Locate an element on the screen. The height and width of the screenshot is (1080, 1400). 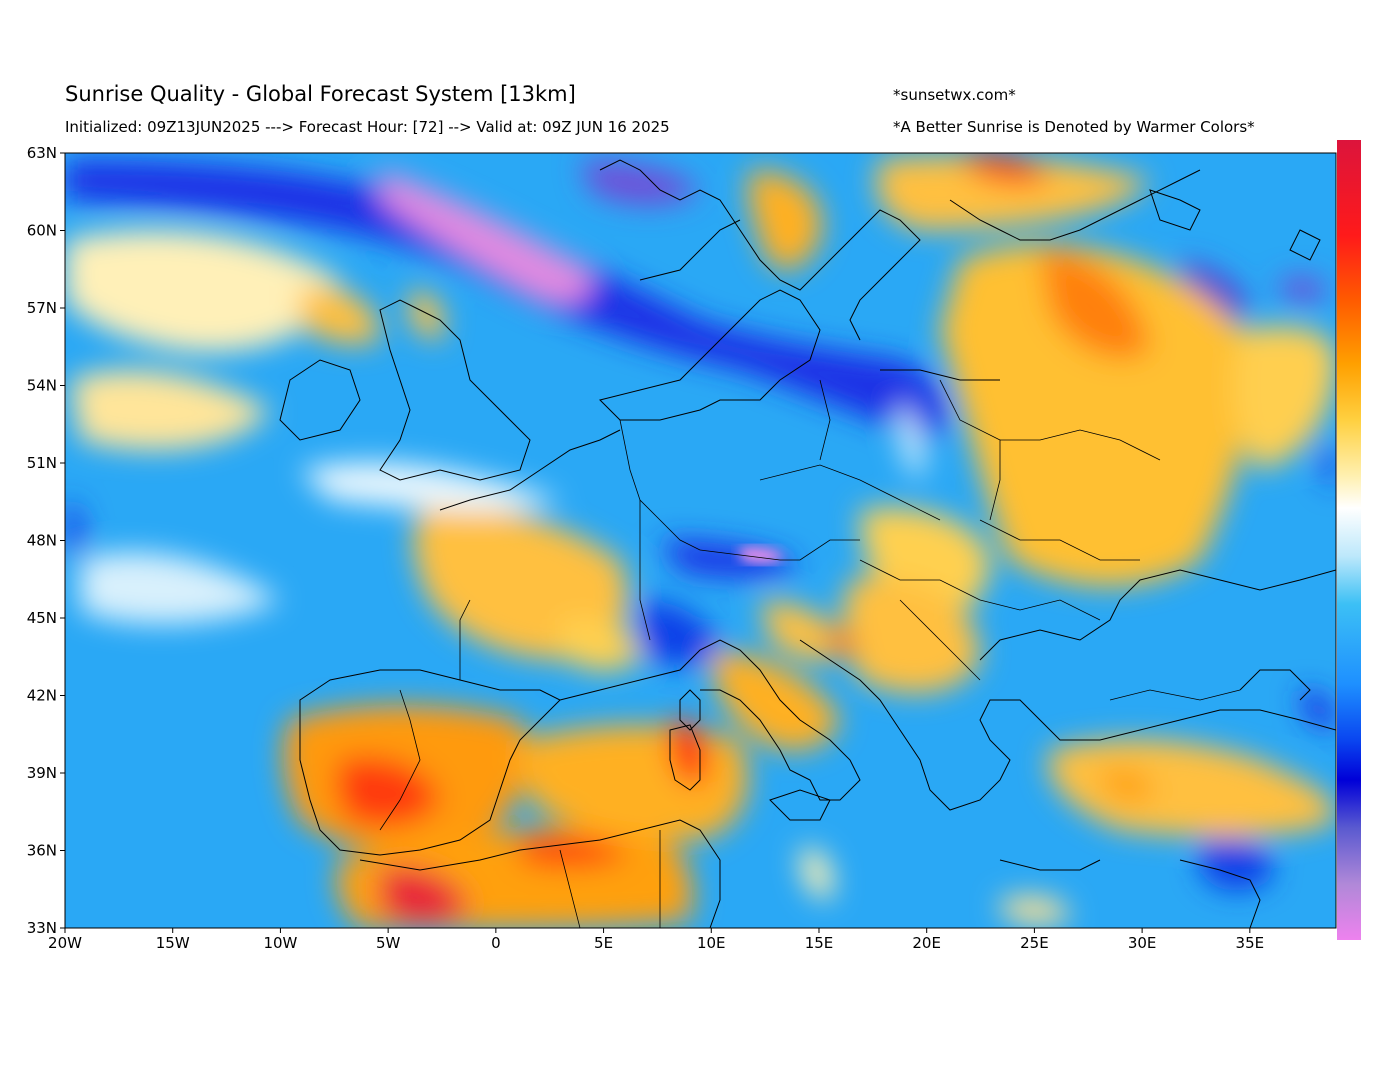
y-tick-label: 48N is located at coordinates (42, 541).